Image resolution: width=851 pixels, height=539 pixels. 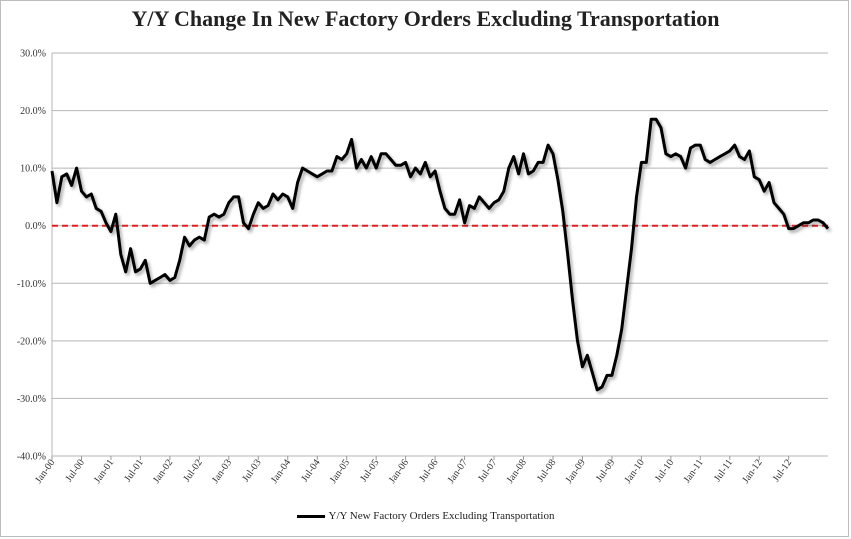 What do you see at coordinates (281, 471) in the screenshot?
I see `x-tick-label: Jan-04` at bounding box center [281, 471].